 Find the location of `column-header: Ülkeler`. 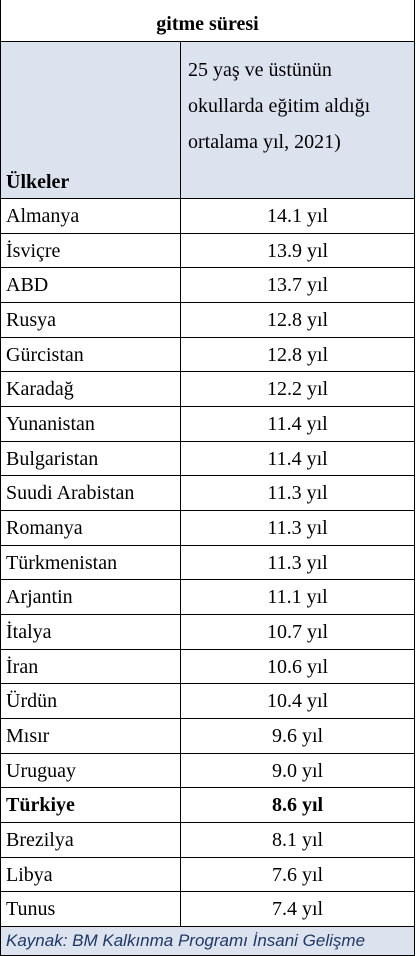

column-header: Ülkeler is located at coordinates (38, 182).